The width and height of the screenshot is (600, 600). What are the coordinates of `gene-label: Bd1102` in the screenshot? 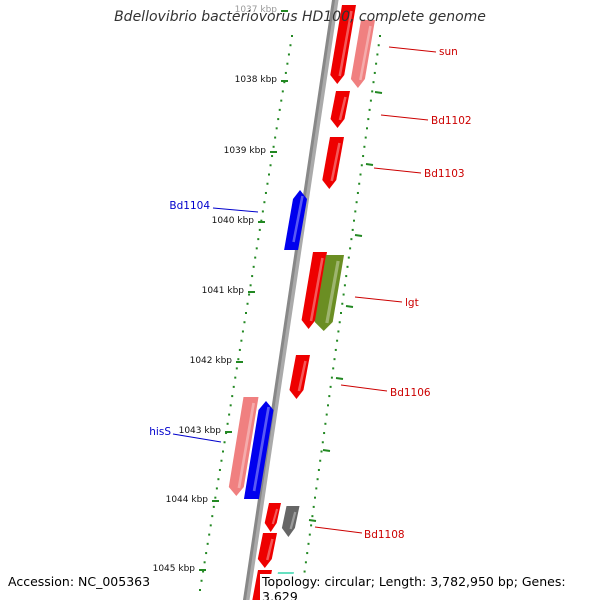 It's located at (451, 121).